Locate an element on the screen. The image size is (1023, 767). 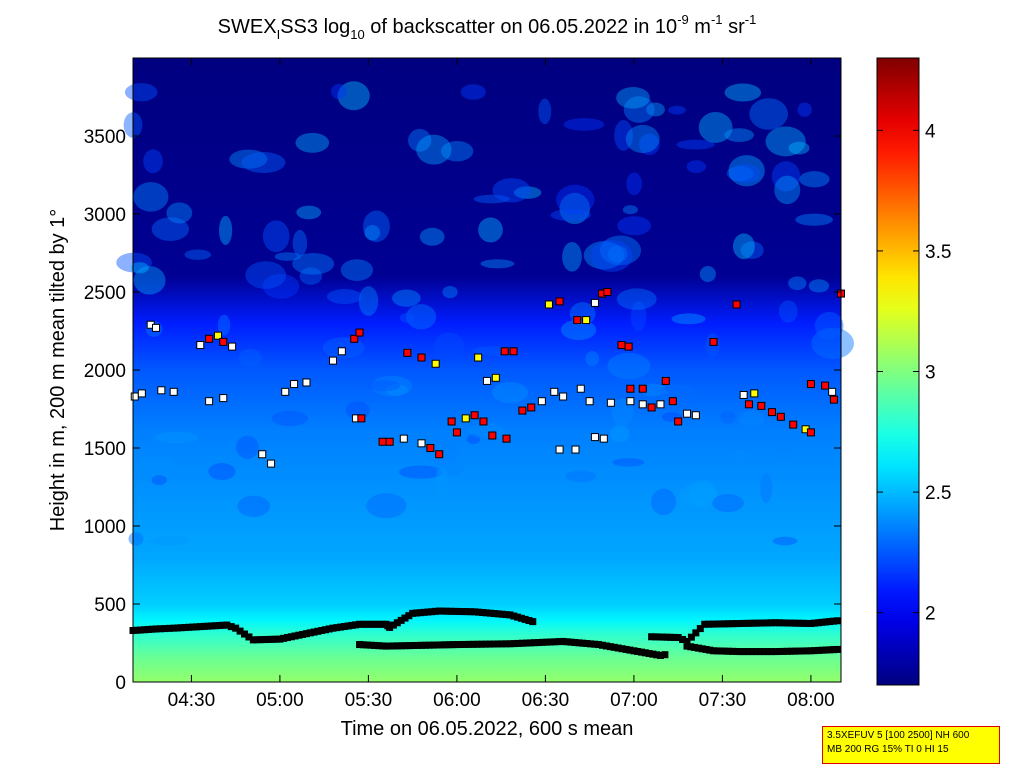
x-tick-label: 07:30 is located at coordinates (723, 700).